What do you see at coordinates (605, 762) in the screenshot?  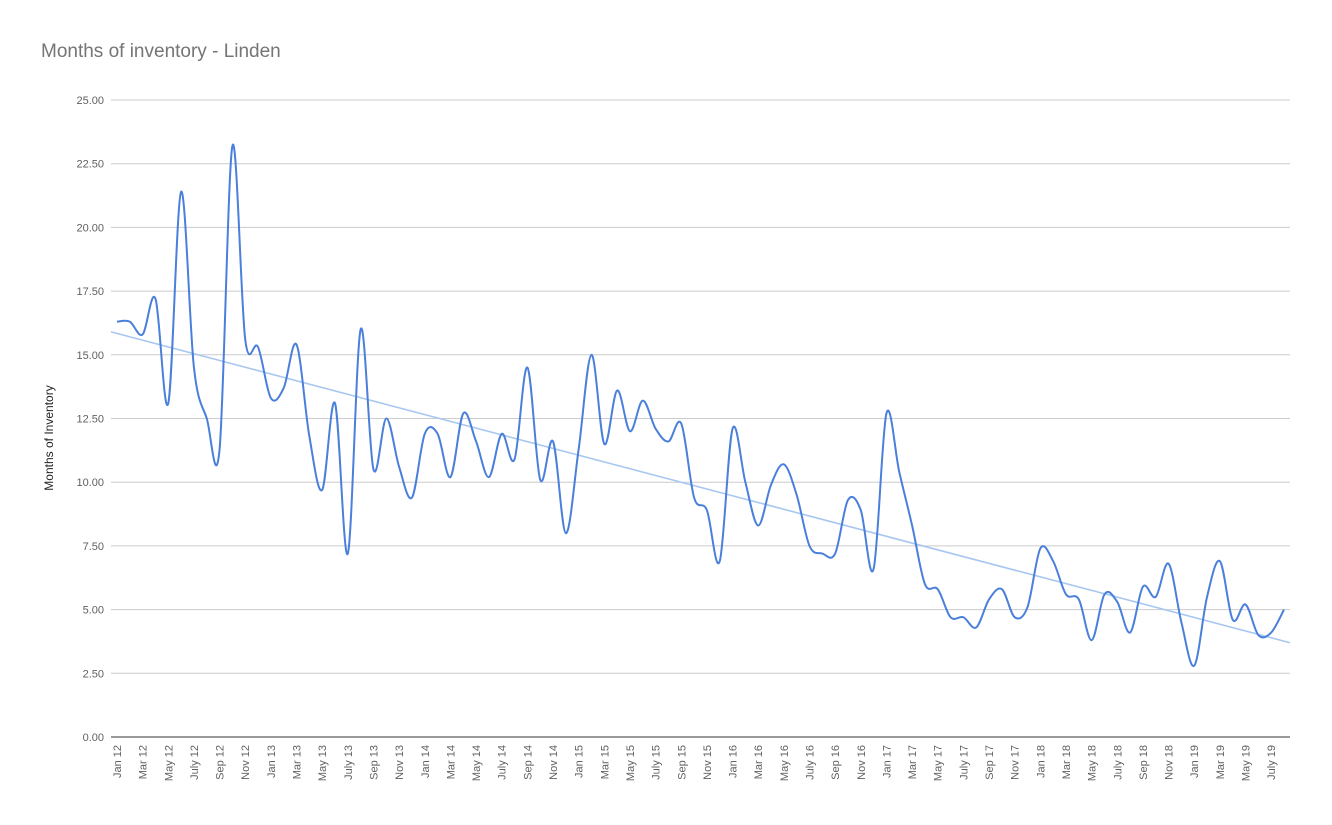 I see `x-tick-label: Mar 15` at bounding box center [605, 762].